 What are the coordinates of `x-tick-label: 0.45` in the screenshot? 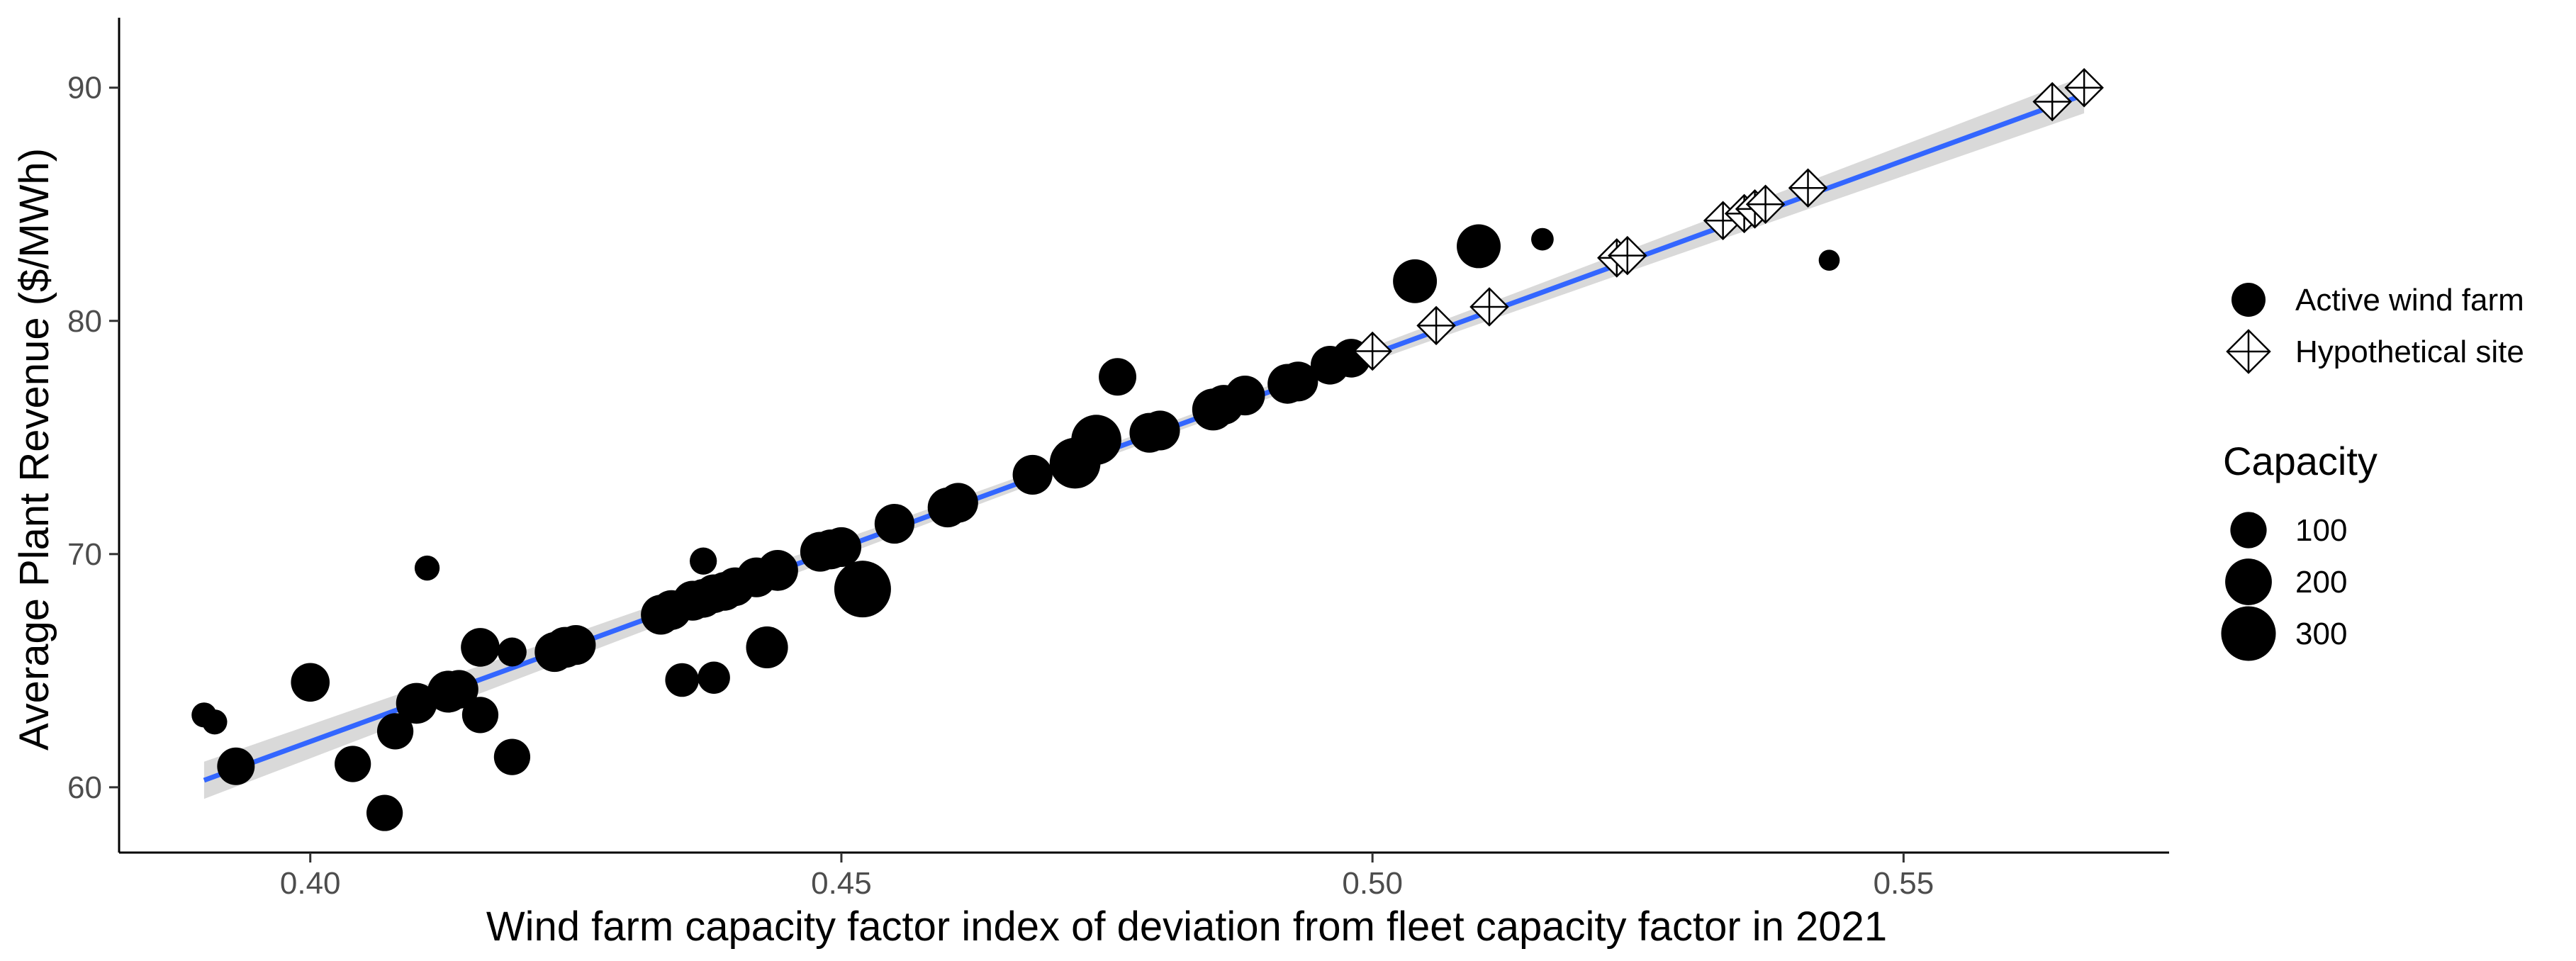 It's located at (842, 883).